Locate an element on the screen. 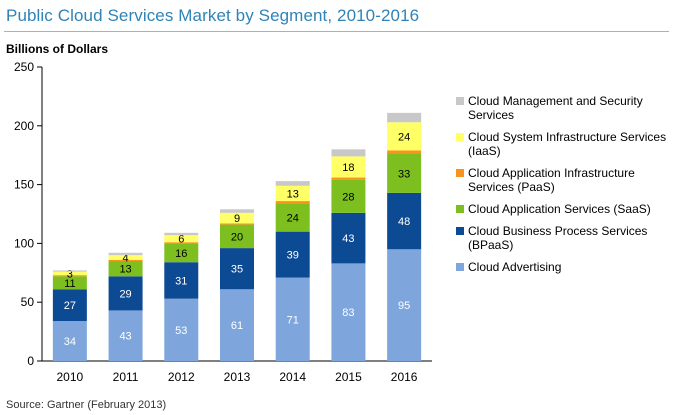 The width and height of the screenshot is (675, 415). data-label: 11 is located at coordinates (69, 284).